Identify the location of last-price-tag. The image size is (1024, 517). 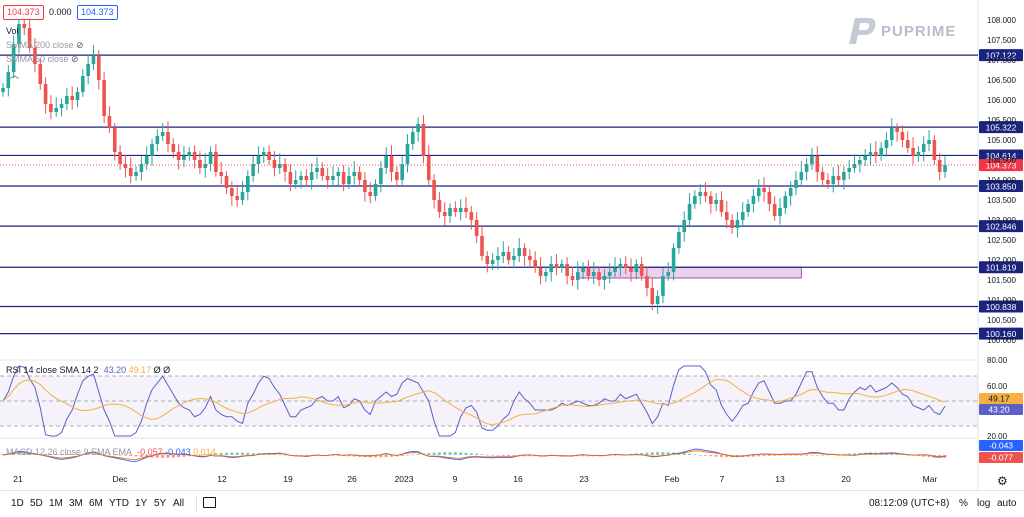
(1001, 165).